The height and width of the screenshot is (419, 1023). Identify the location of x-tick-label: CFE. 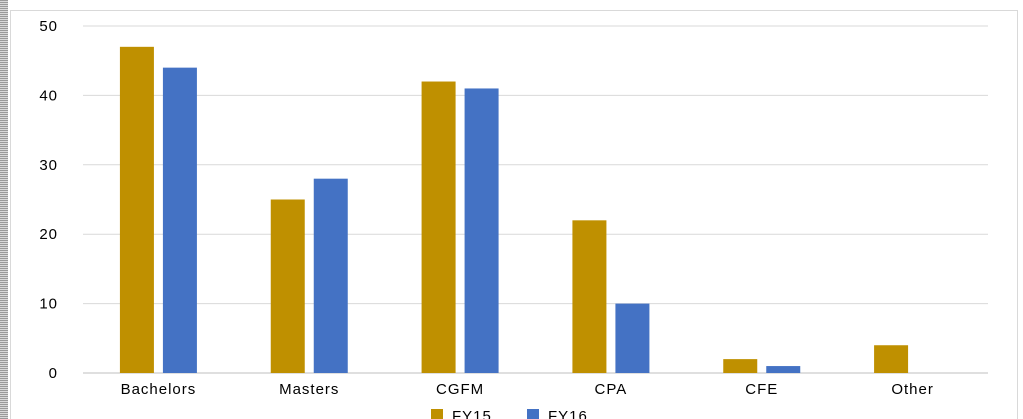
(761, 389).